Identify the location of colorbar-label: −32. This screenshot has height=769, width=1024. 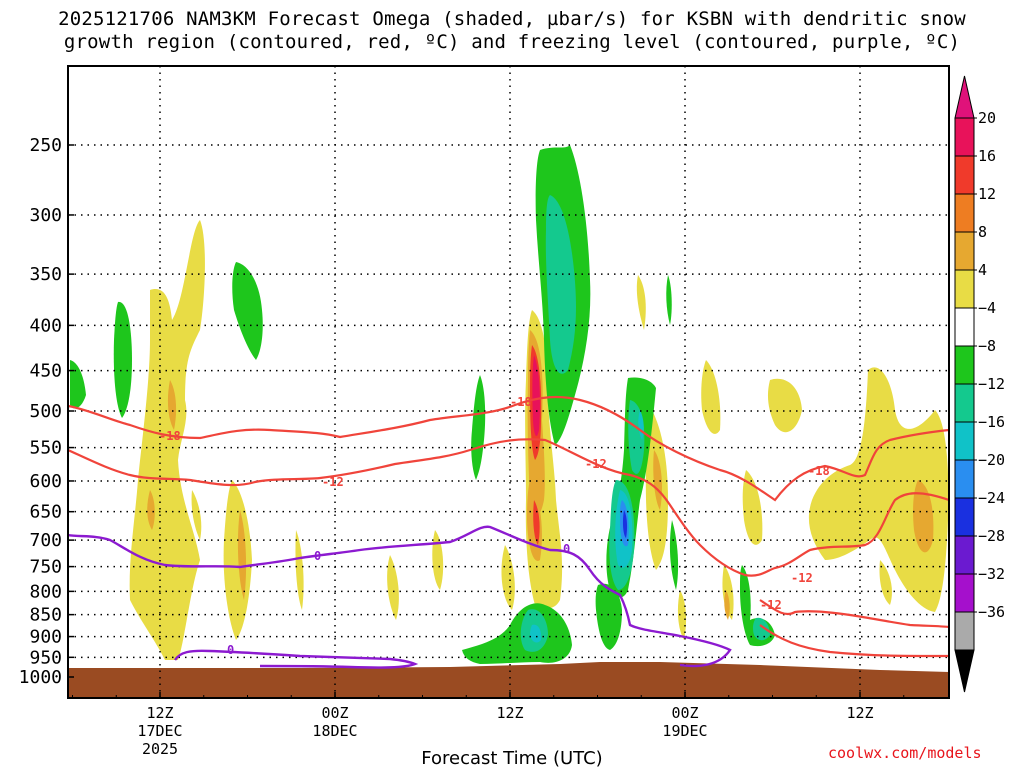
(991, 574).